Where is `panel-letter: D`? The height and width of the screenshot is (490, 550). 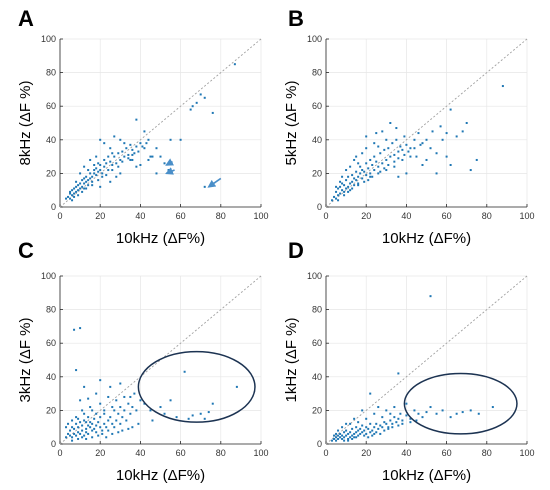 panel-letter: D is located at coordinates (296, 250).